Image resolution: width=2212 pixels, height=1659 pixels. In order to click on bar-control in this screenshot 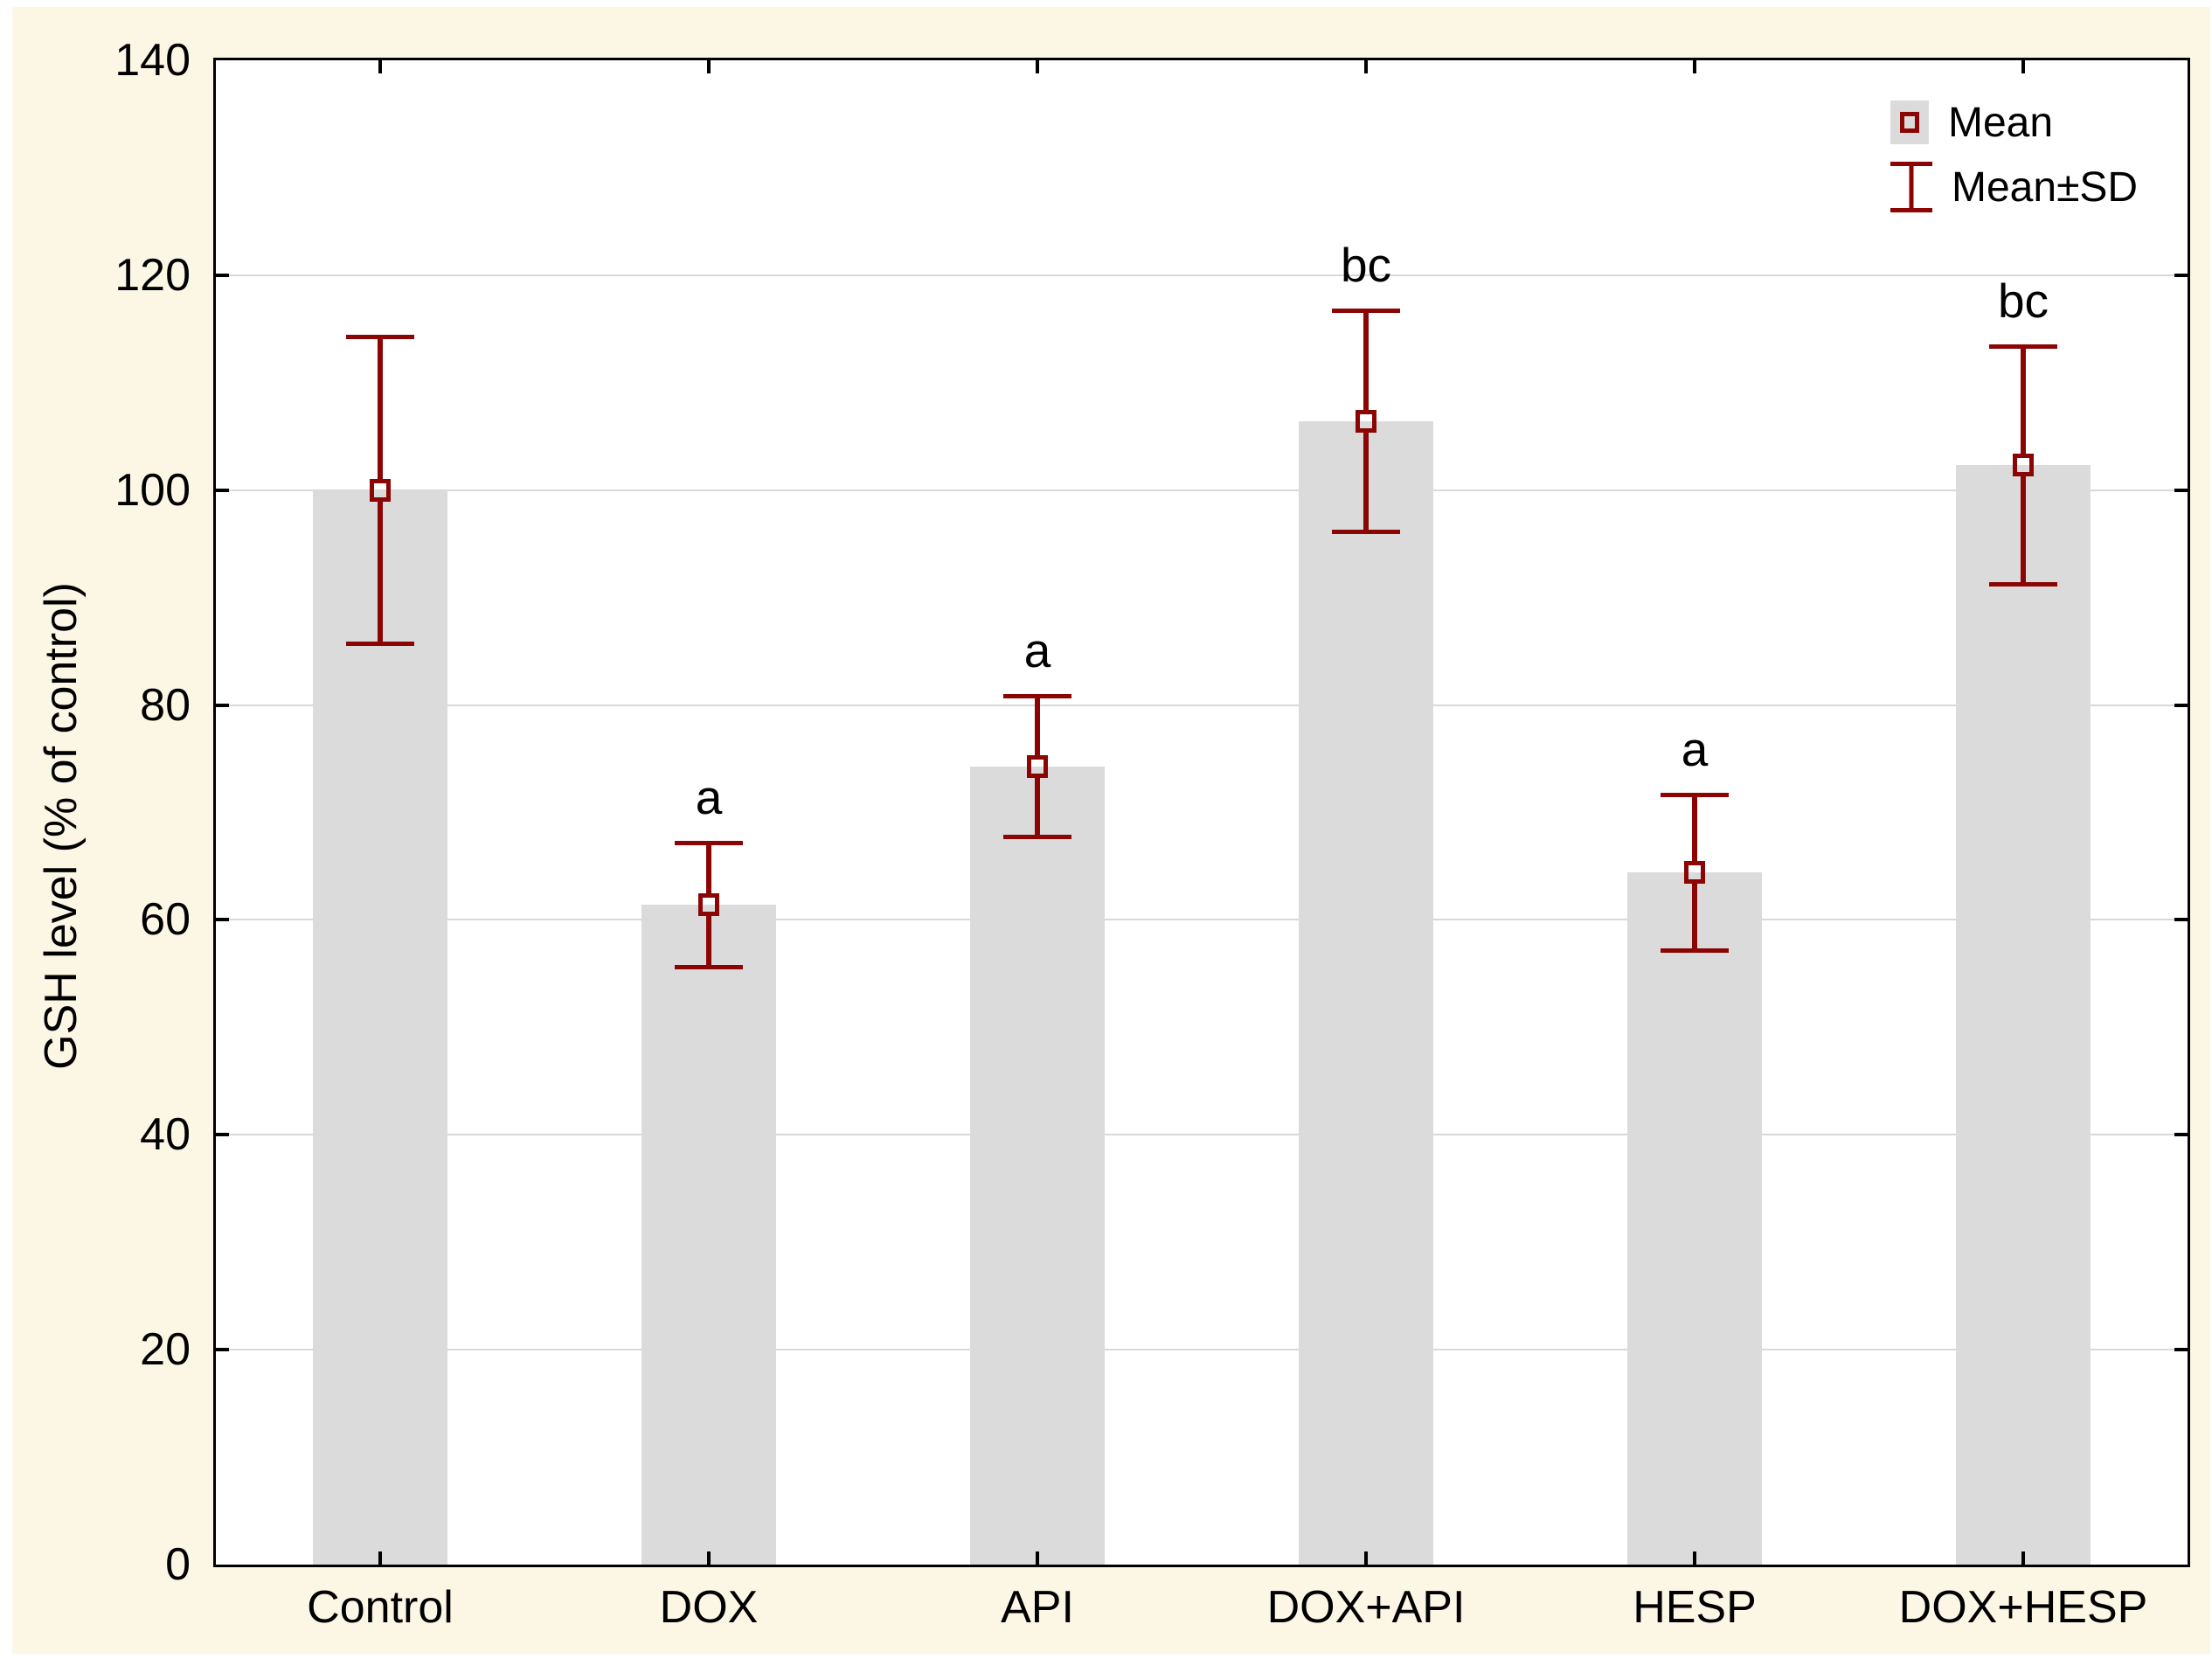, I will do `click(380, 1027)`.